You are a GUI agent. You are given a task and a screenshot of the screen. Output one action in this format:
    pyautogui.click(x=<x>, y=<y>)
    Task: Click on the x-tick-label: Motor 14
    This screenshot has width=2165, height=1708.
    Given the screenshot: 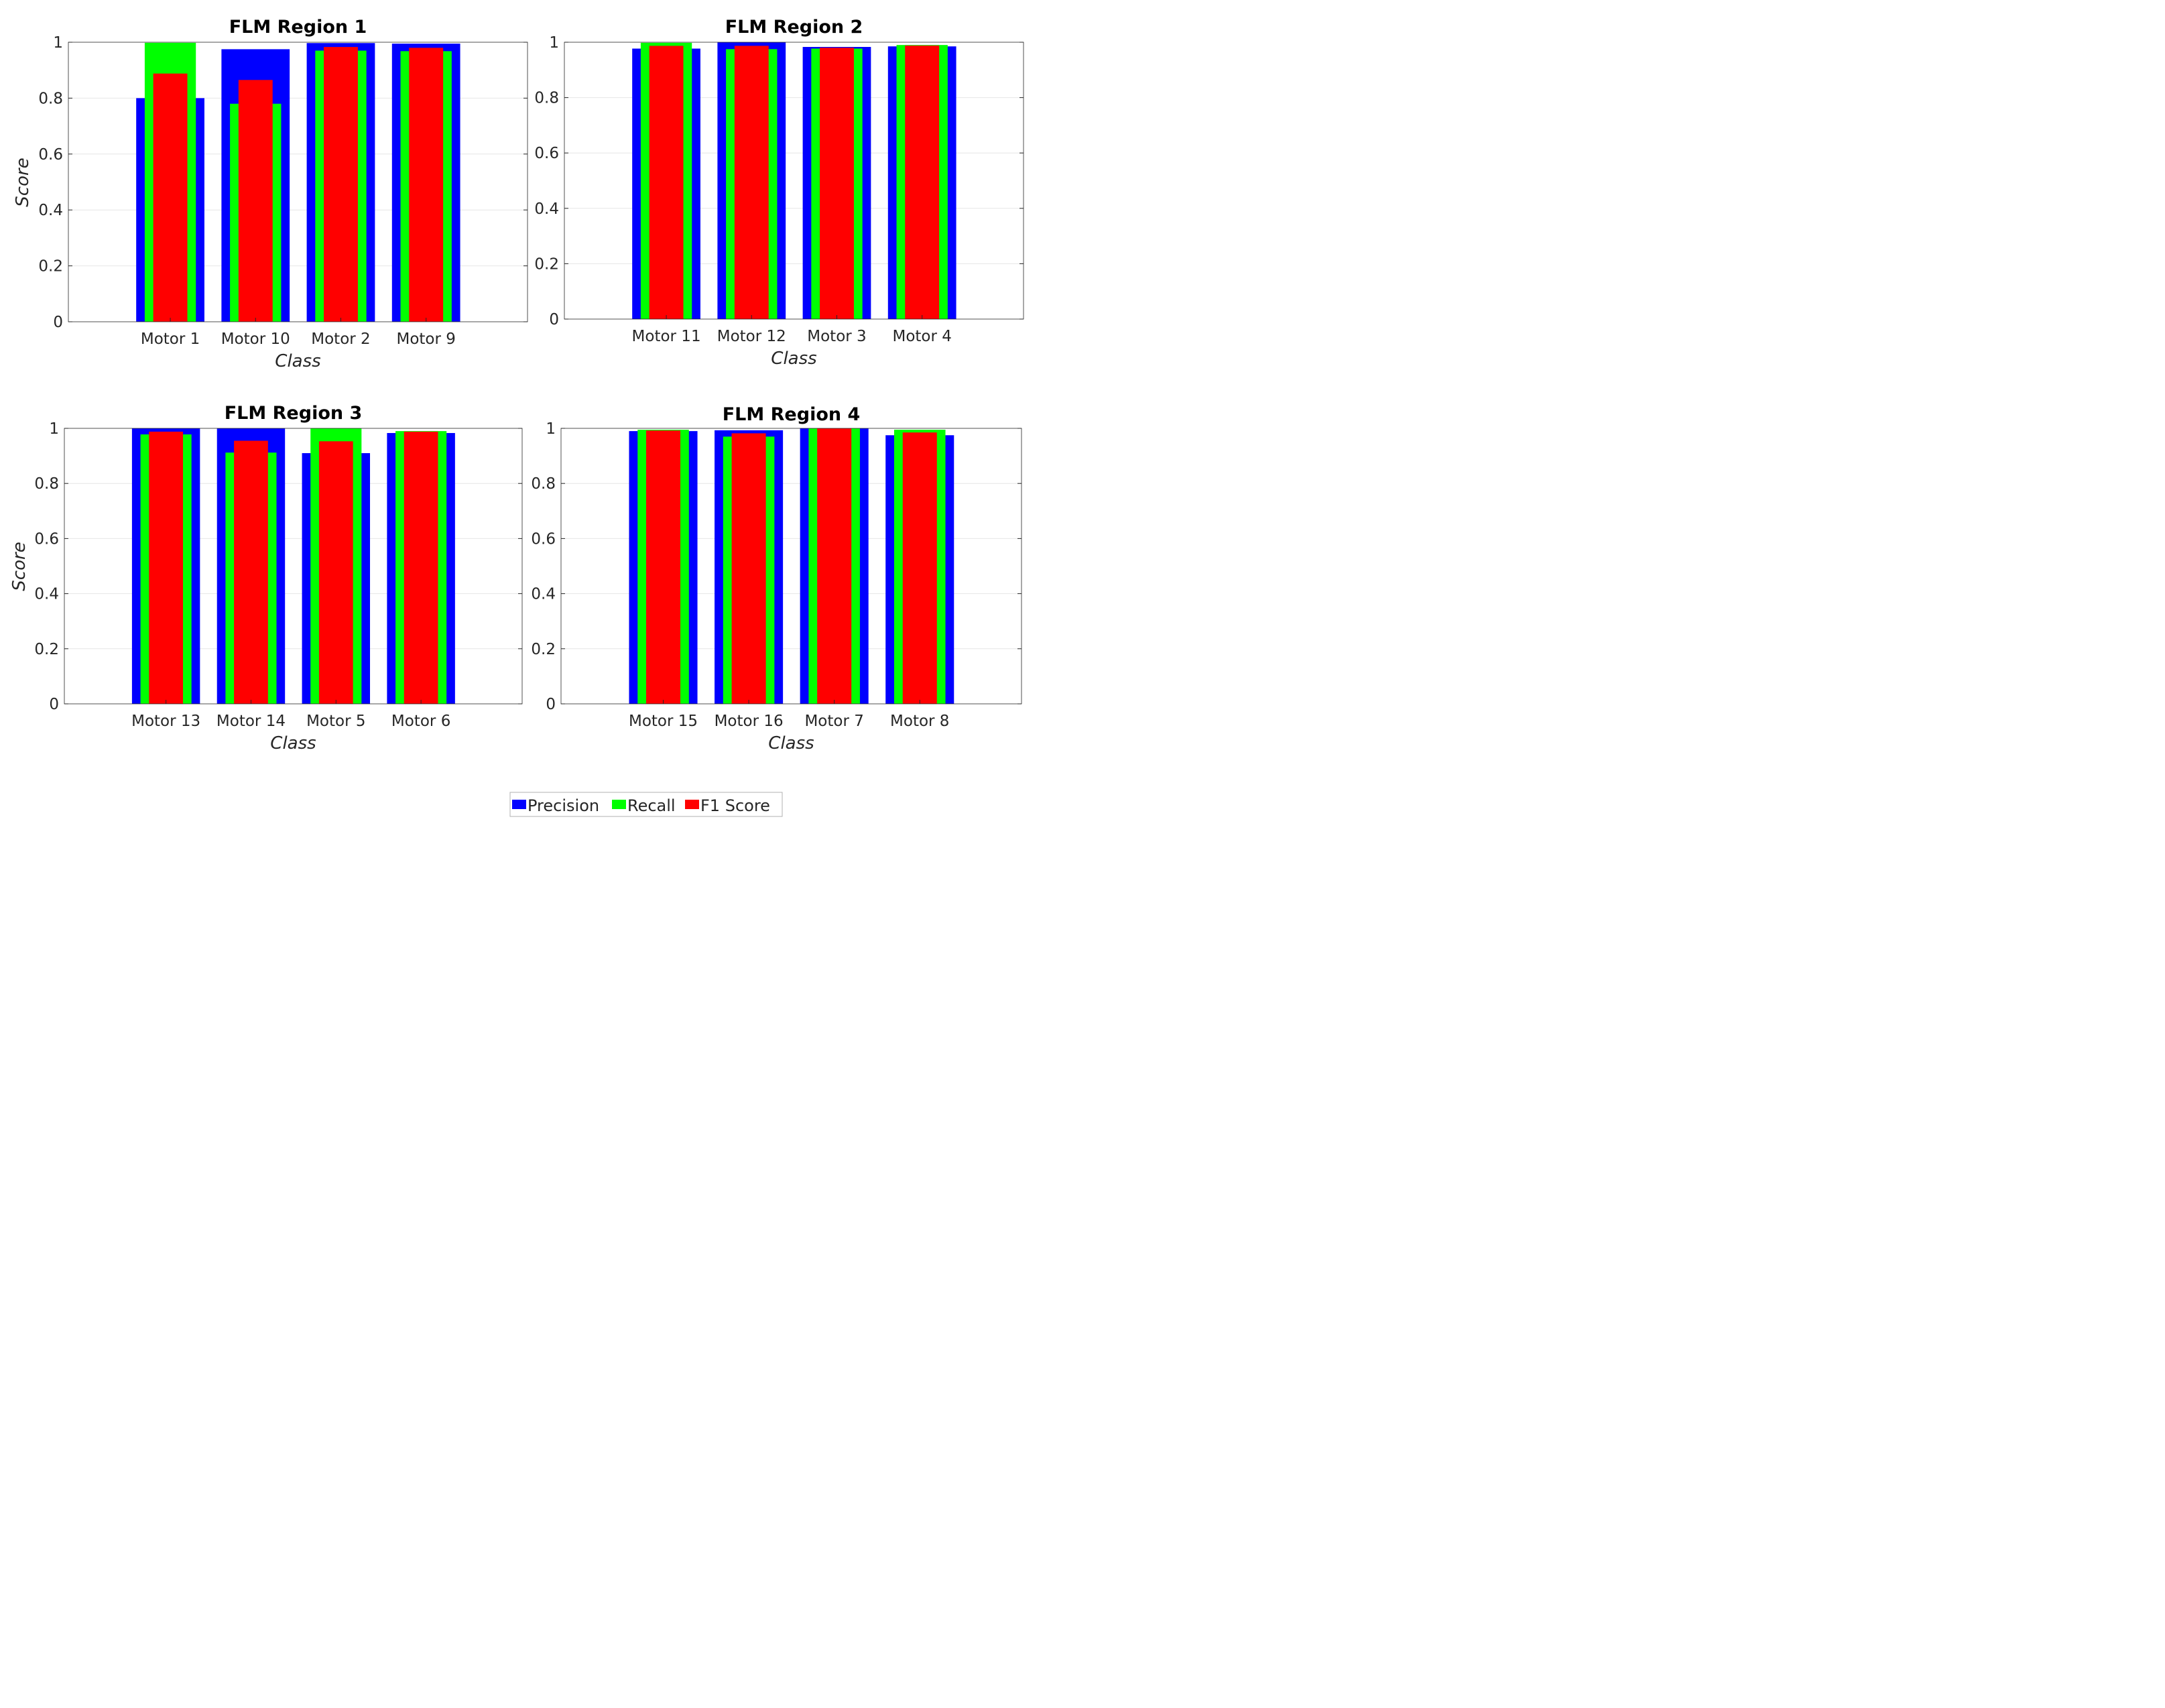 What is the action you would take?
    pyautogui.click(x=251, y=721)
    